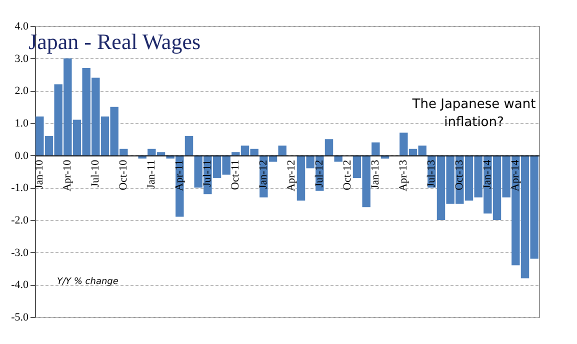 The image size is (577, 344). What do you see at coordinates (68, 175) in the screenshot?
I see `x-tick-label: Apr-10` at bounding box center [68, 175].